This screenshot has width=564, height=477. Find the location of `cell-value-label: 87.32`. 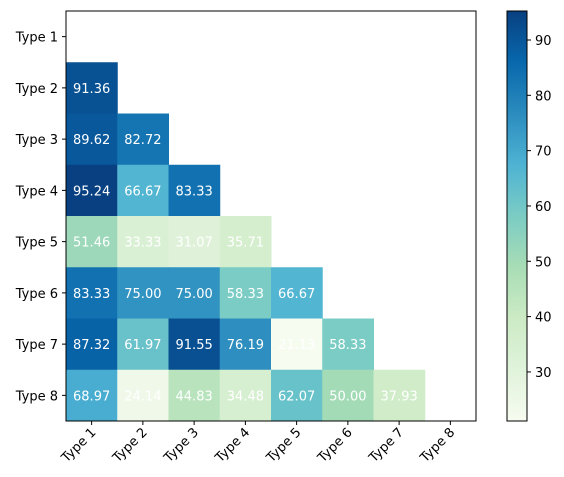

cell-value-label: 87.32 is located at coordinates (91, 345).